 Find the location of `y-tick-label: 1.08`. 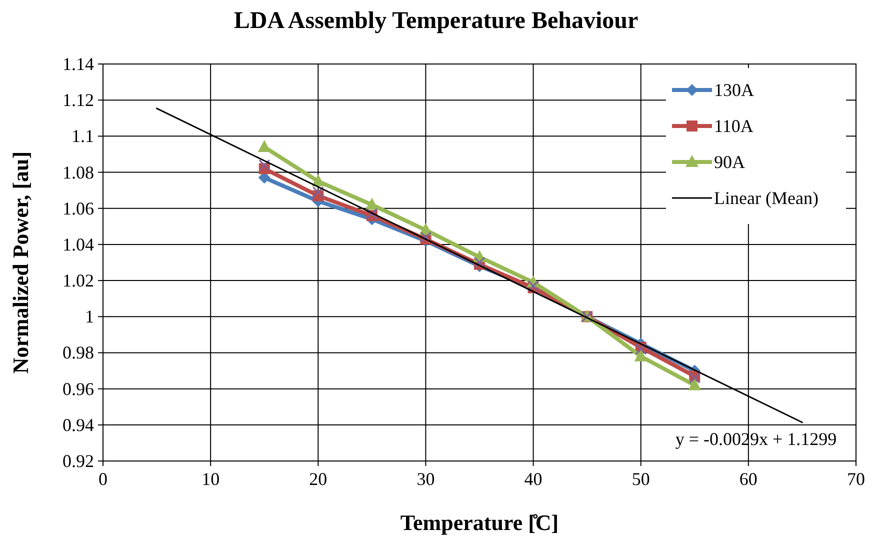

y-tick-label: 1.08 is located at coordinates (78, 172).